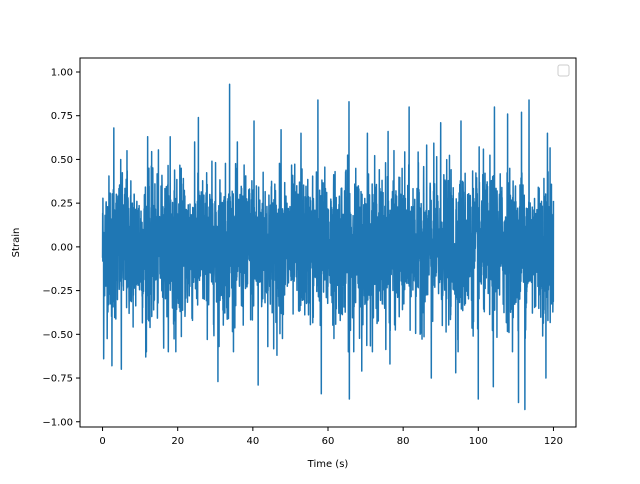 The image size is (640, 484). Describe the element at coordinates (16, 243) in the screenshot. I see `y-axis-label: Strain` at that location.